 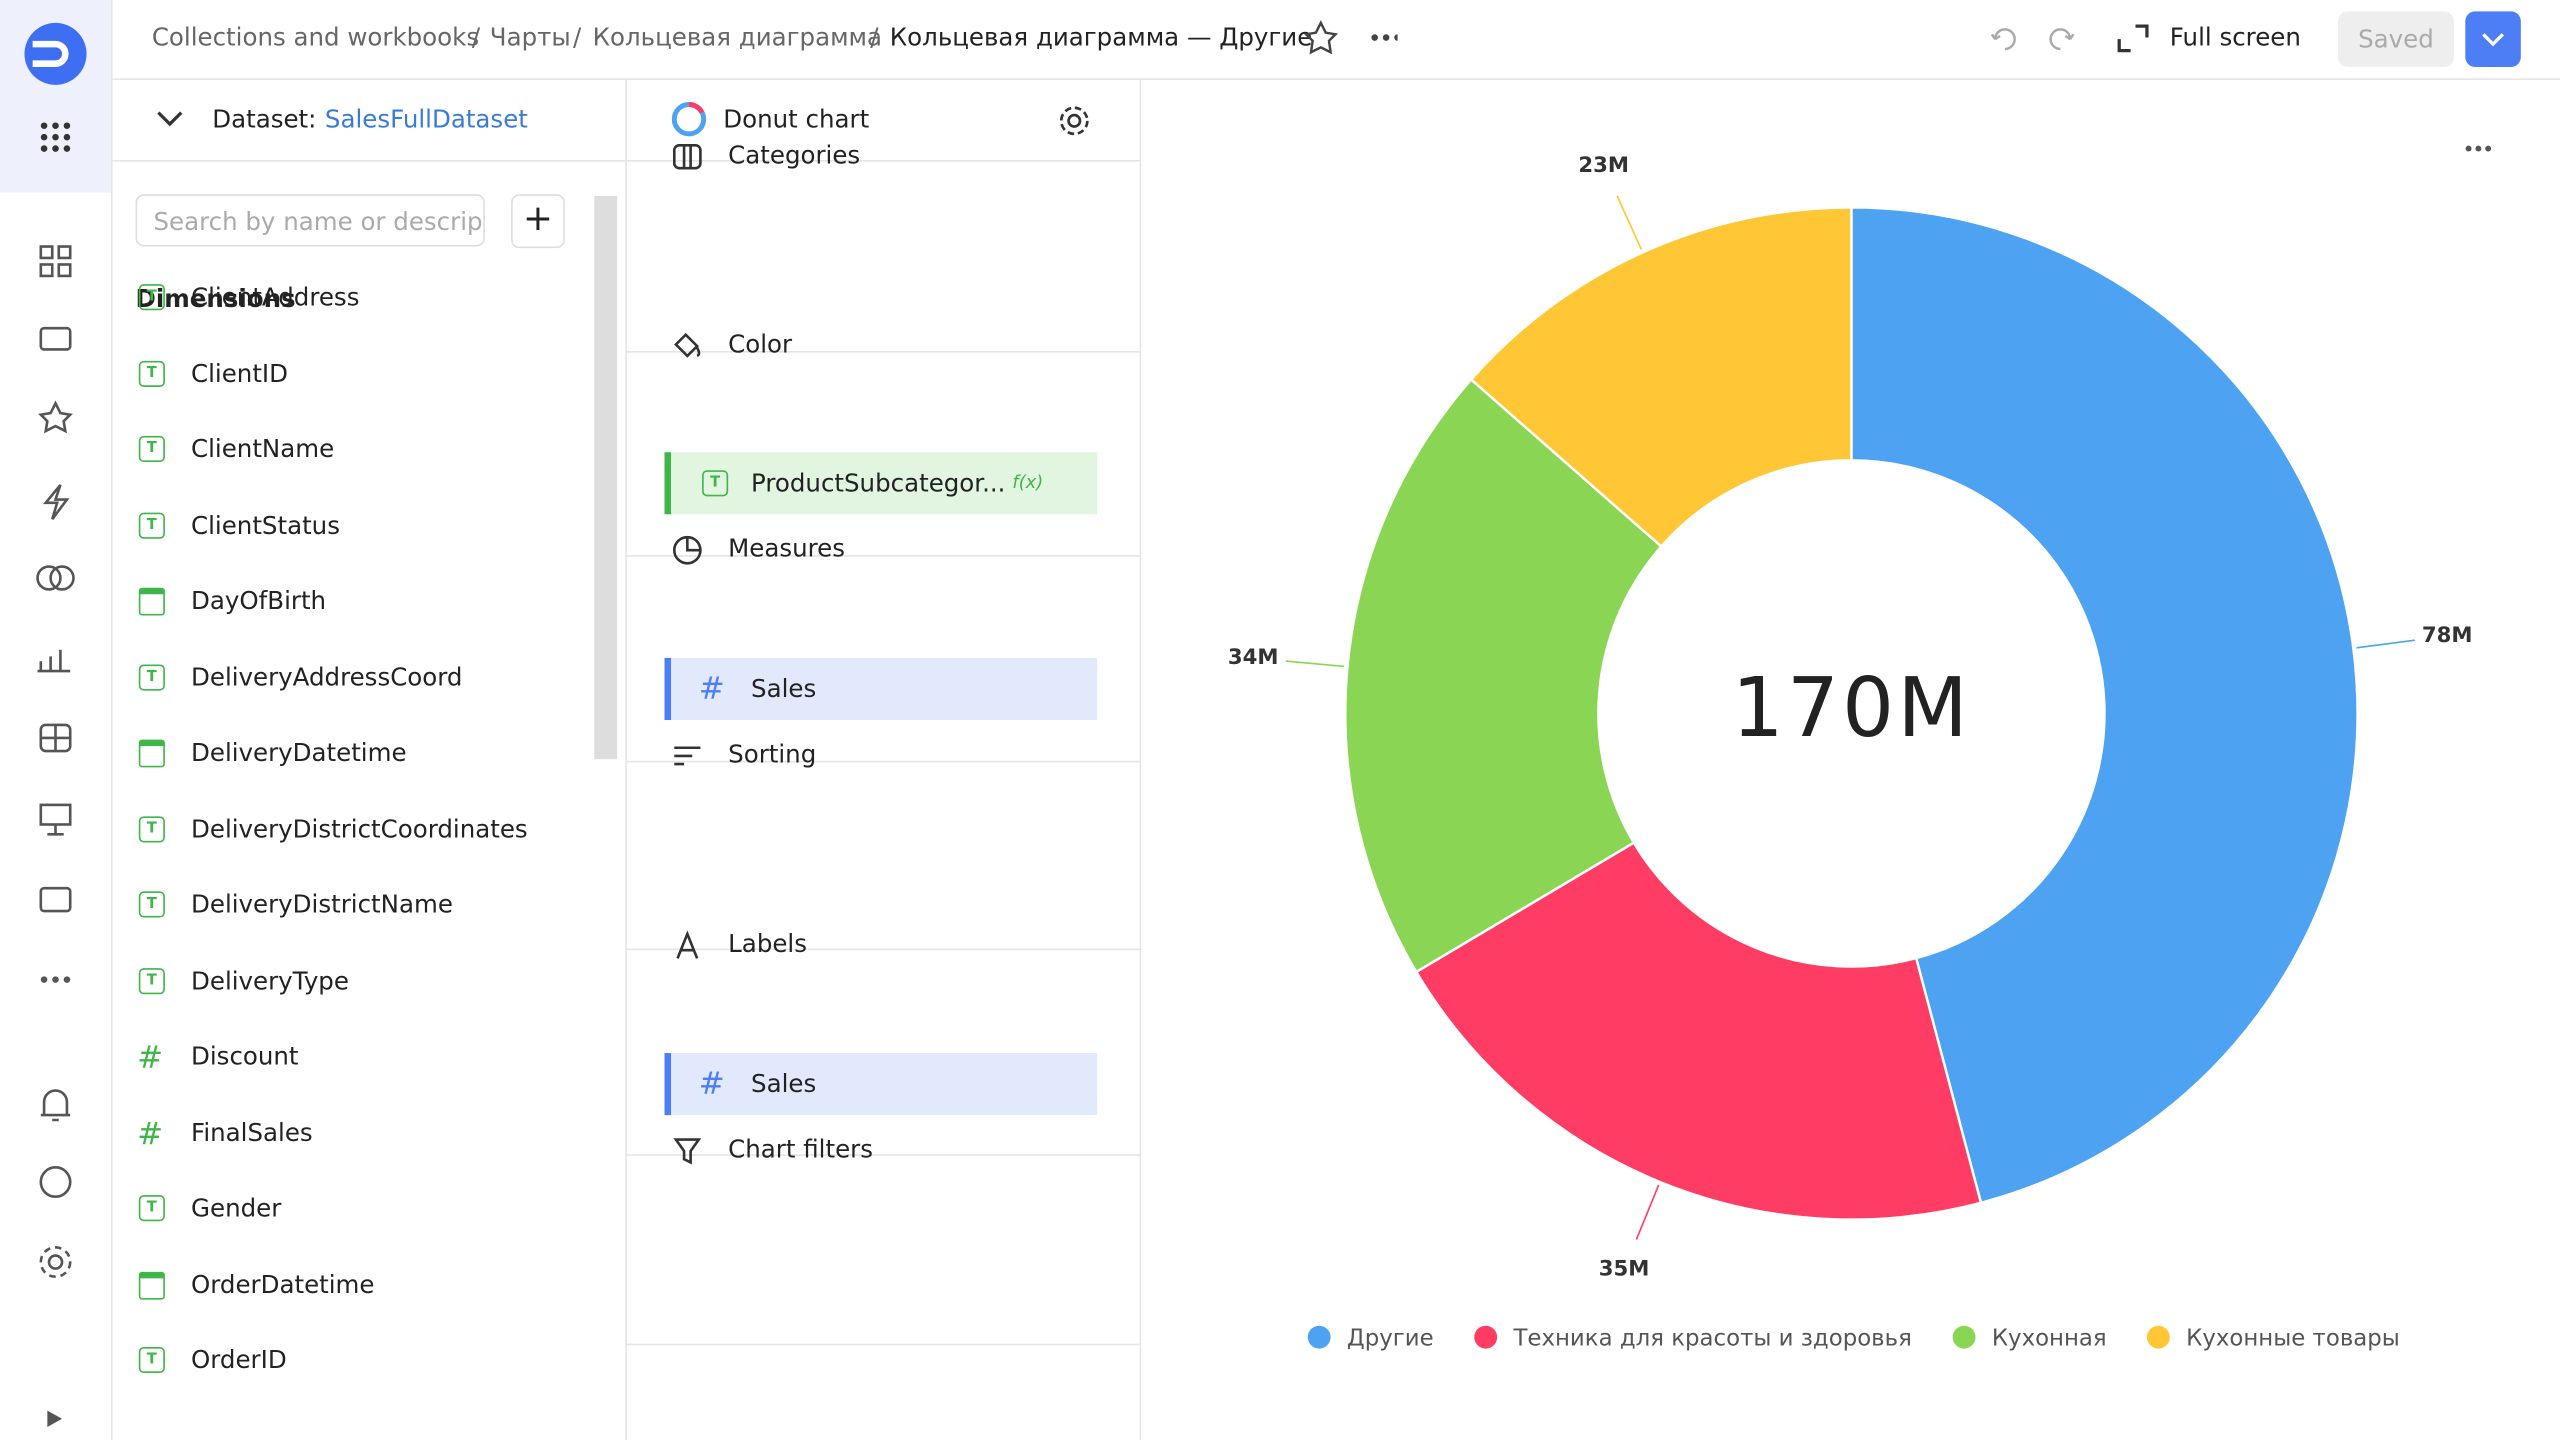 I want to click on breadcrumb: Чарты, so click(x=530, y=37).